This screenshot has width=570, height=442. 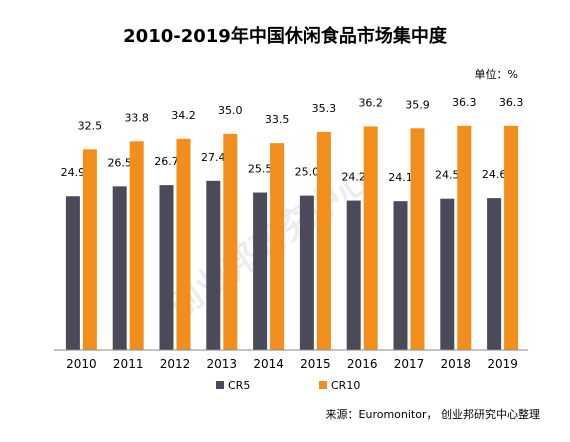 What do you see at coordinates (345, 385) in the screenshot?
I see `legend-label-cr10: CR10` at bounding box center [345, 385].